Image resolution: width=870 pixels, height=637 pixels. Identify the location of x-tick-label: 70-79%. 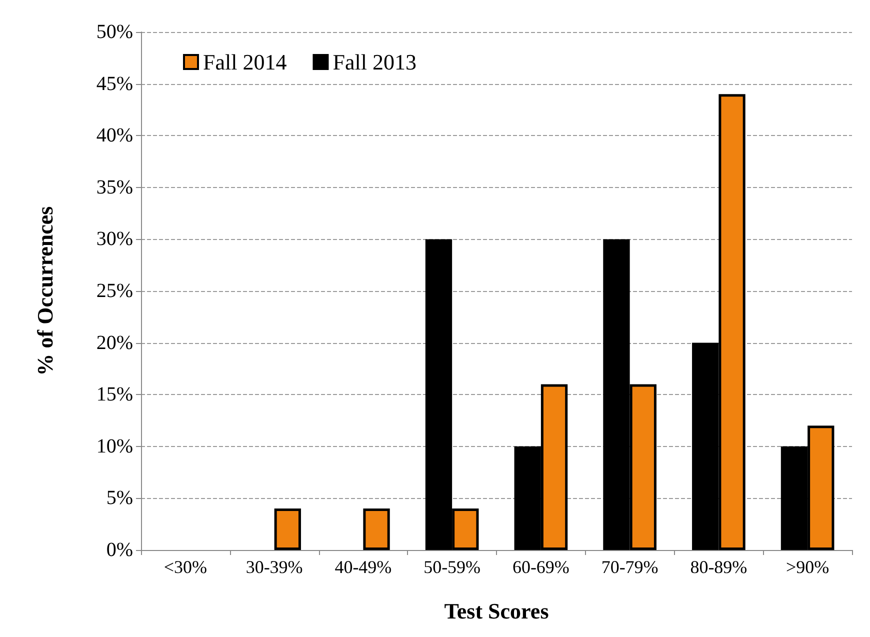
(629, 567).